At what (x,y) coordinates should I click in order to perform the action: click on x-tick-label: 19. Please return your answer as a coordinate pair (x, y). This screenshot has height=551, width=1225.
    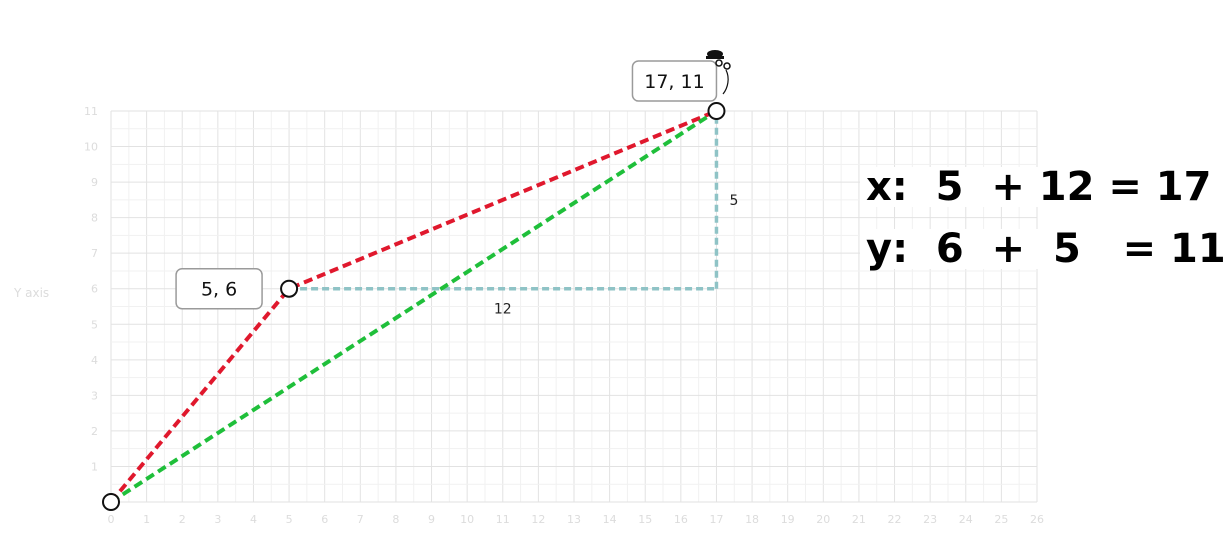
    Looking at the image, I should click on (788, 519).